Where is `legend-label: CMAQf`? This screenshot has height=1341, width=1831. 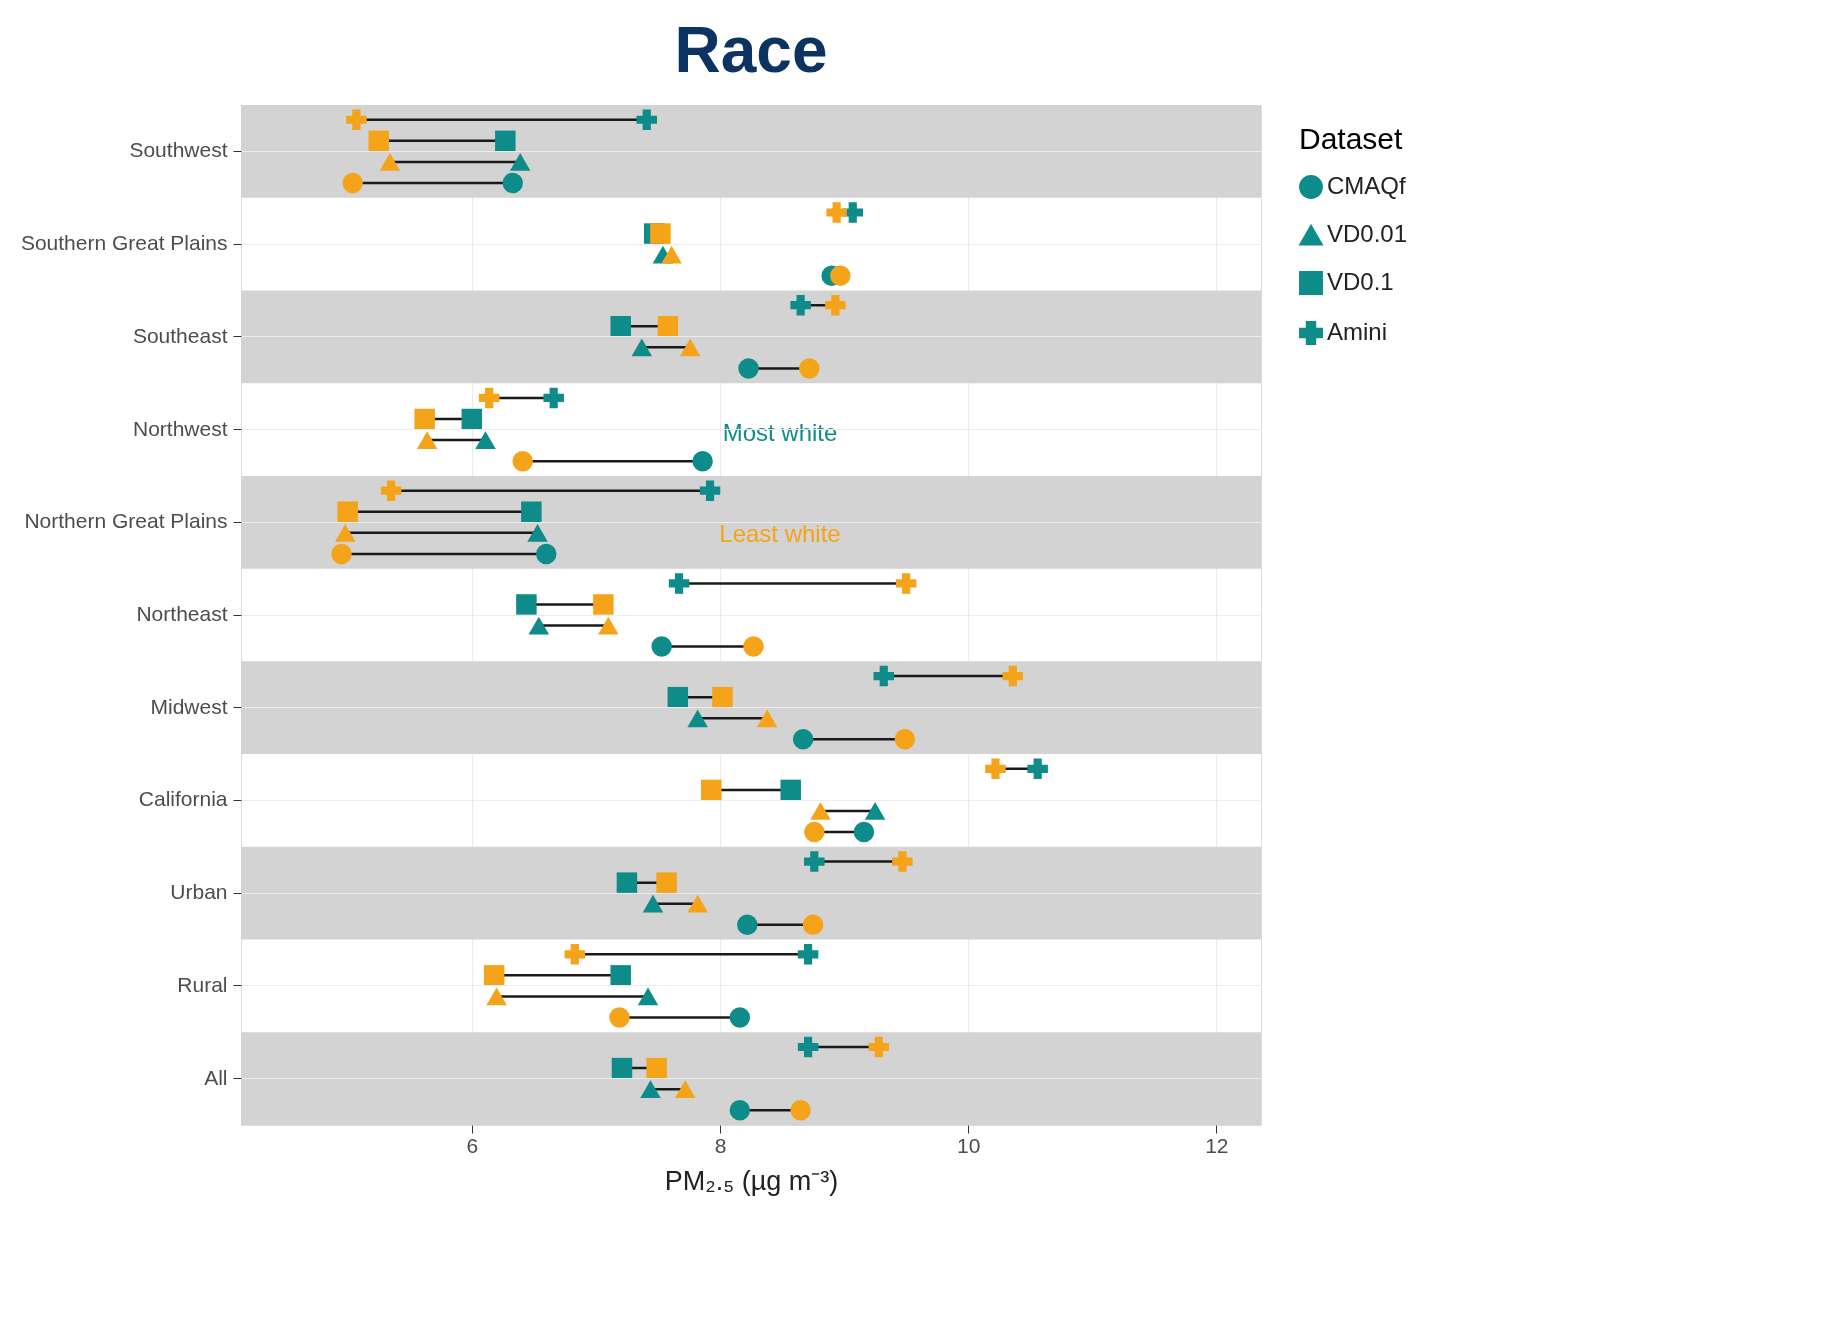
legend-label: CMAQf is located at coordinates (1366, 185).